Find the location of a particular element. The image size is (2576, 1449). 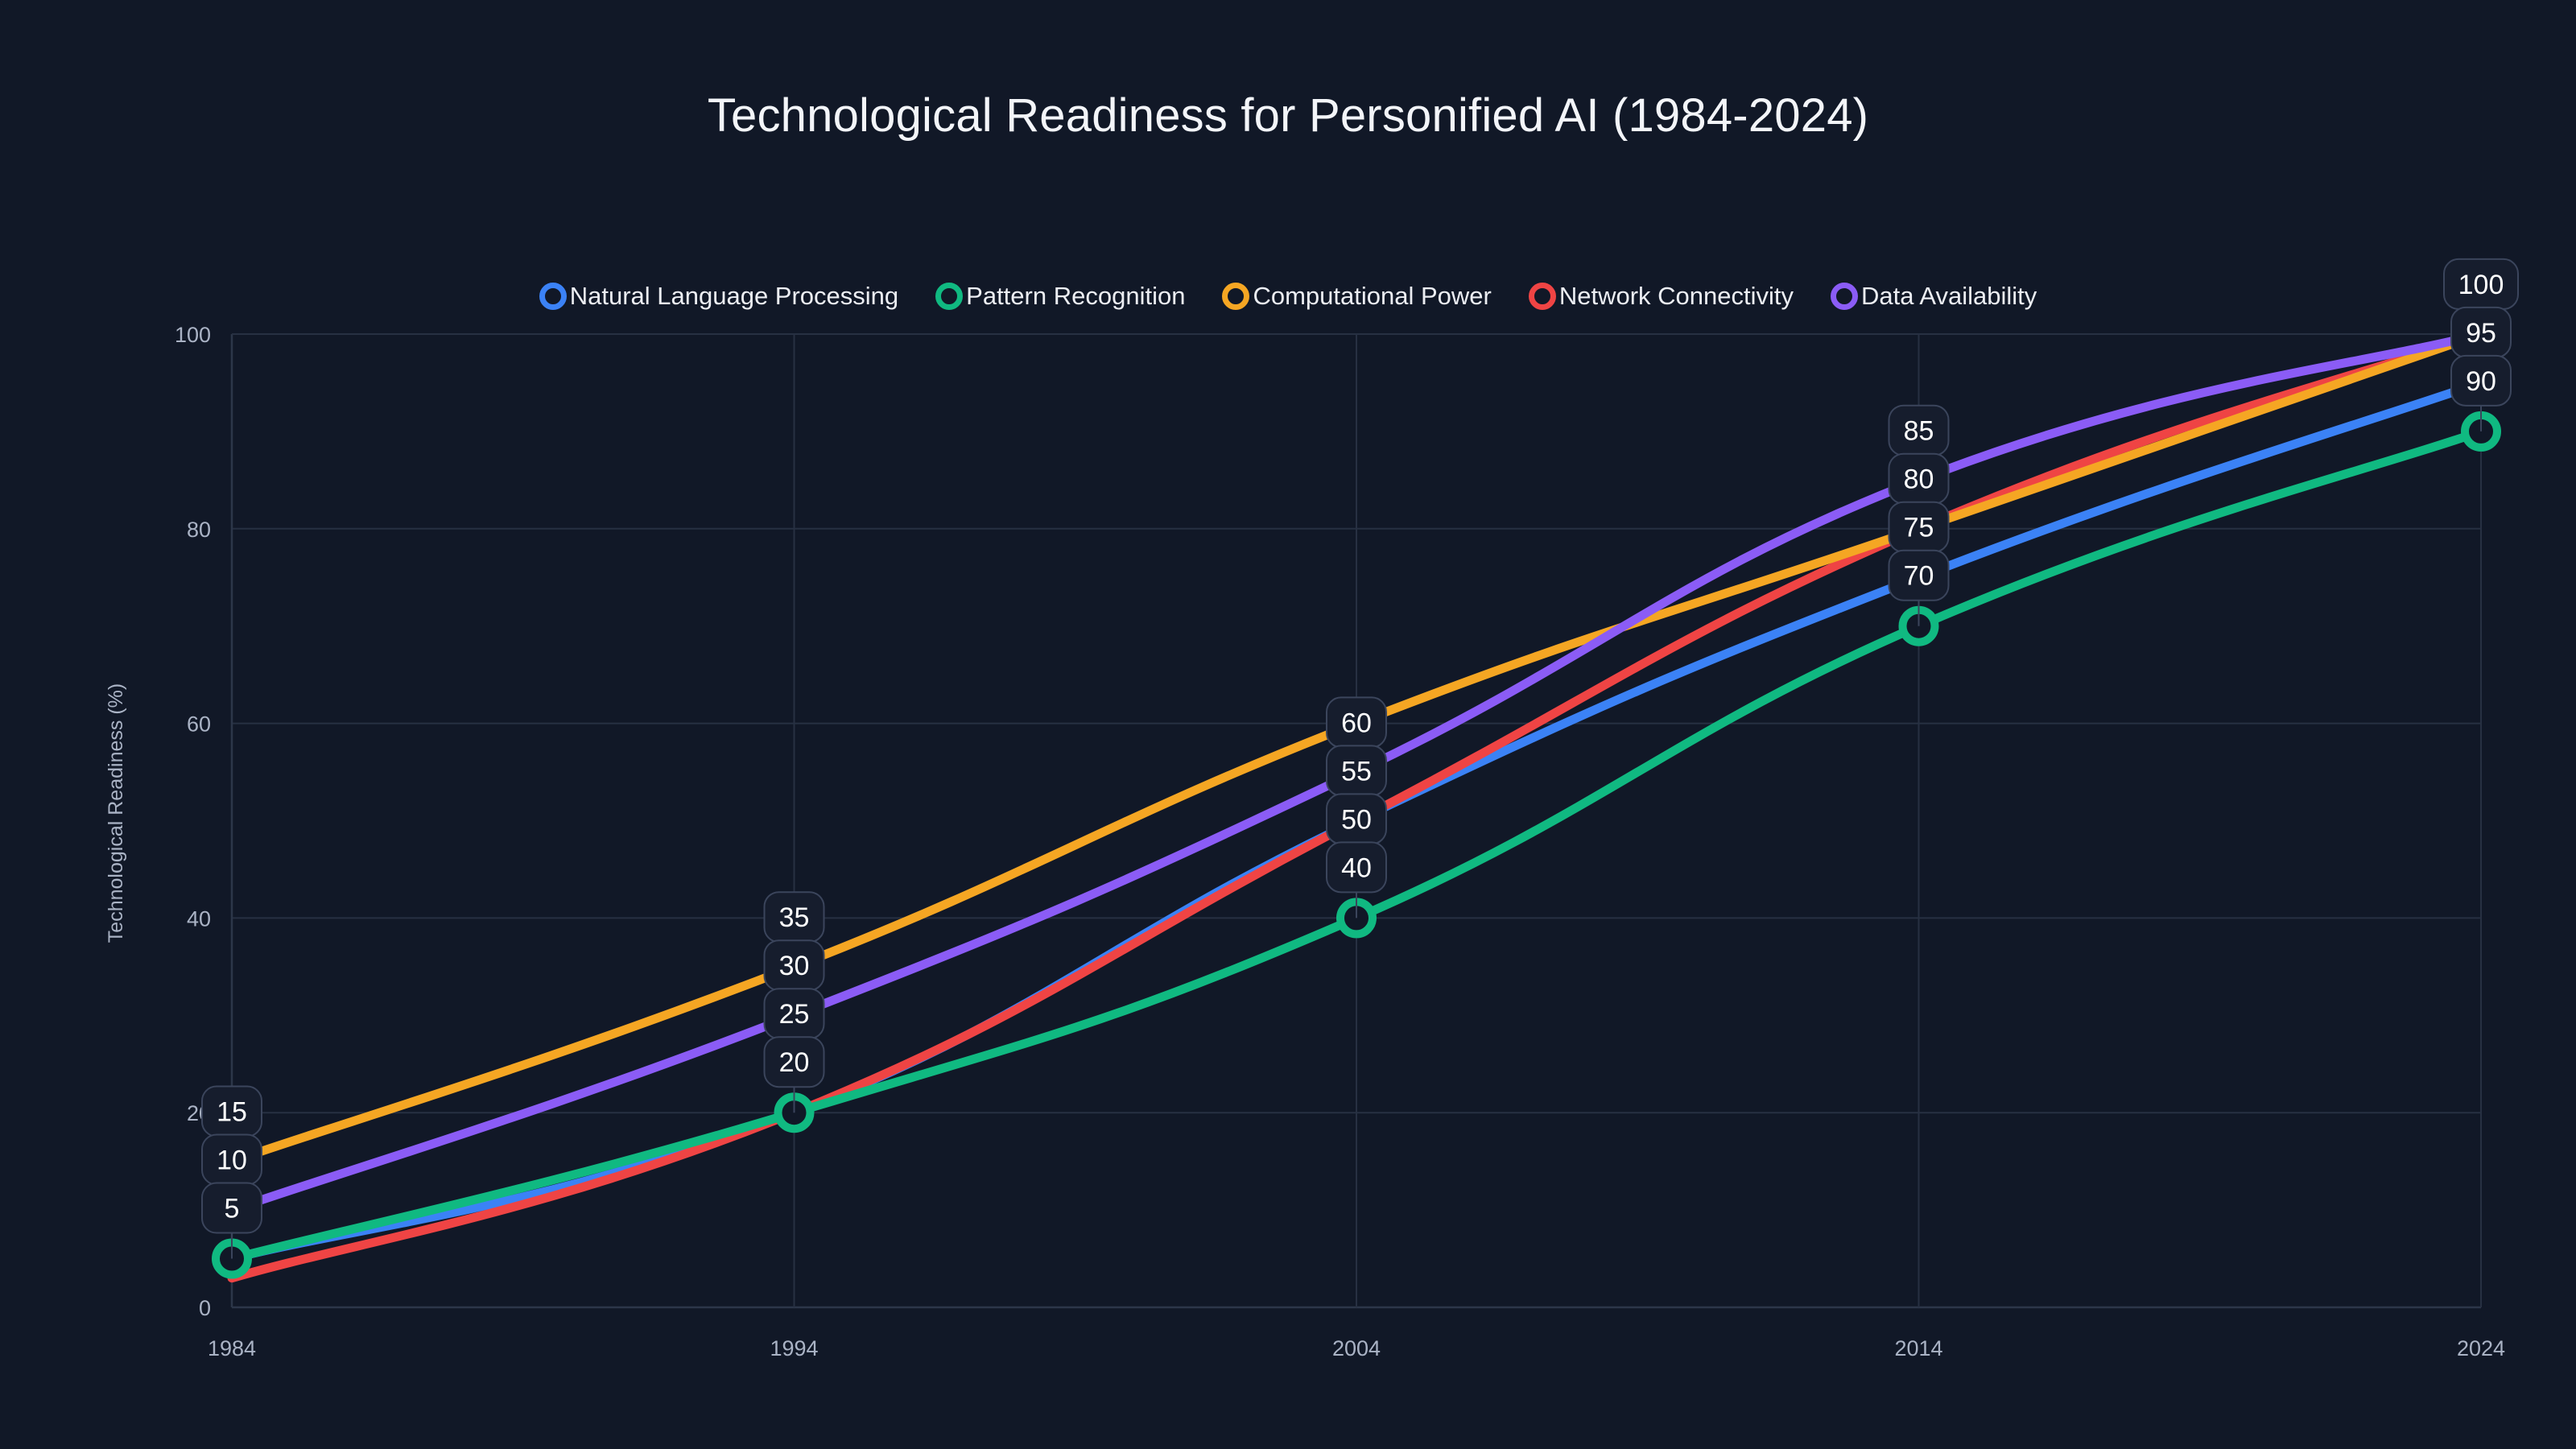

data-label: 100 is located at coordinates (2481, 284).